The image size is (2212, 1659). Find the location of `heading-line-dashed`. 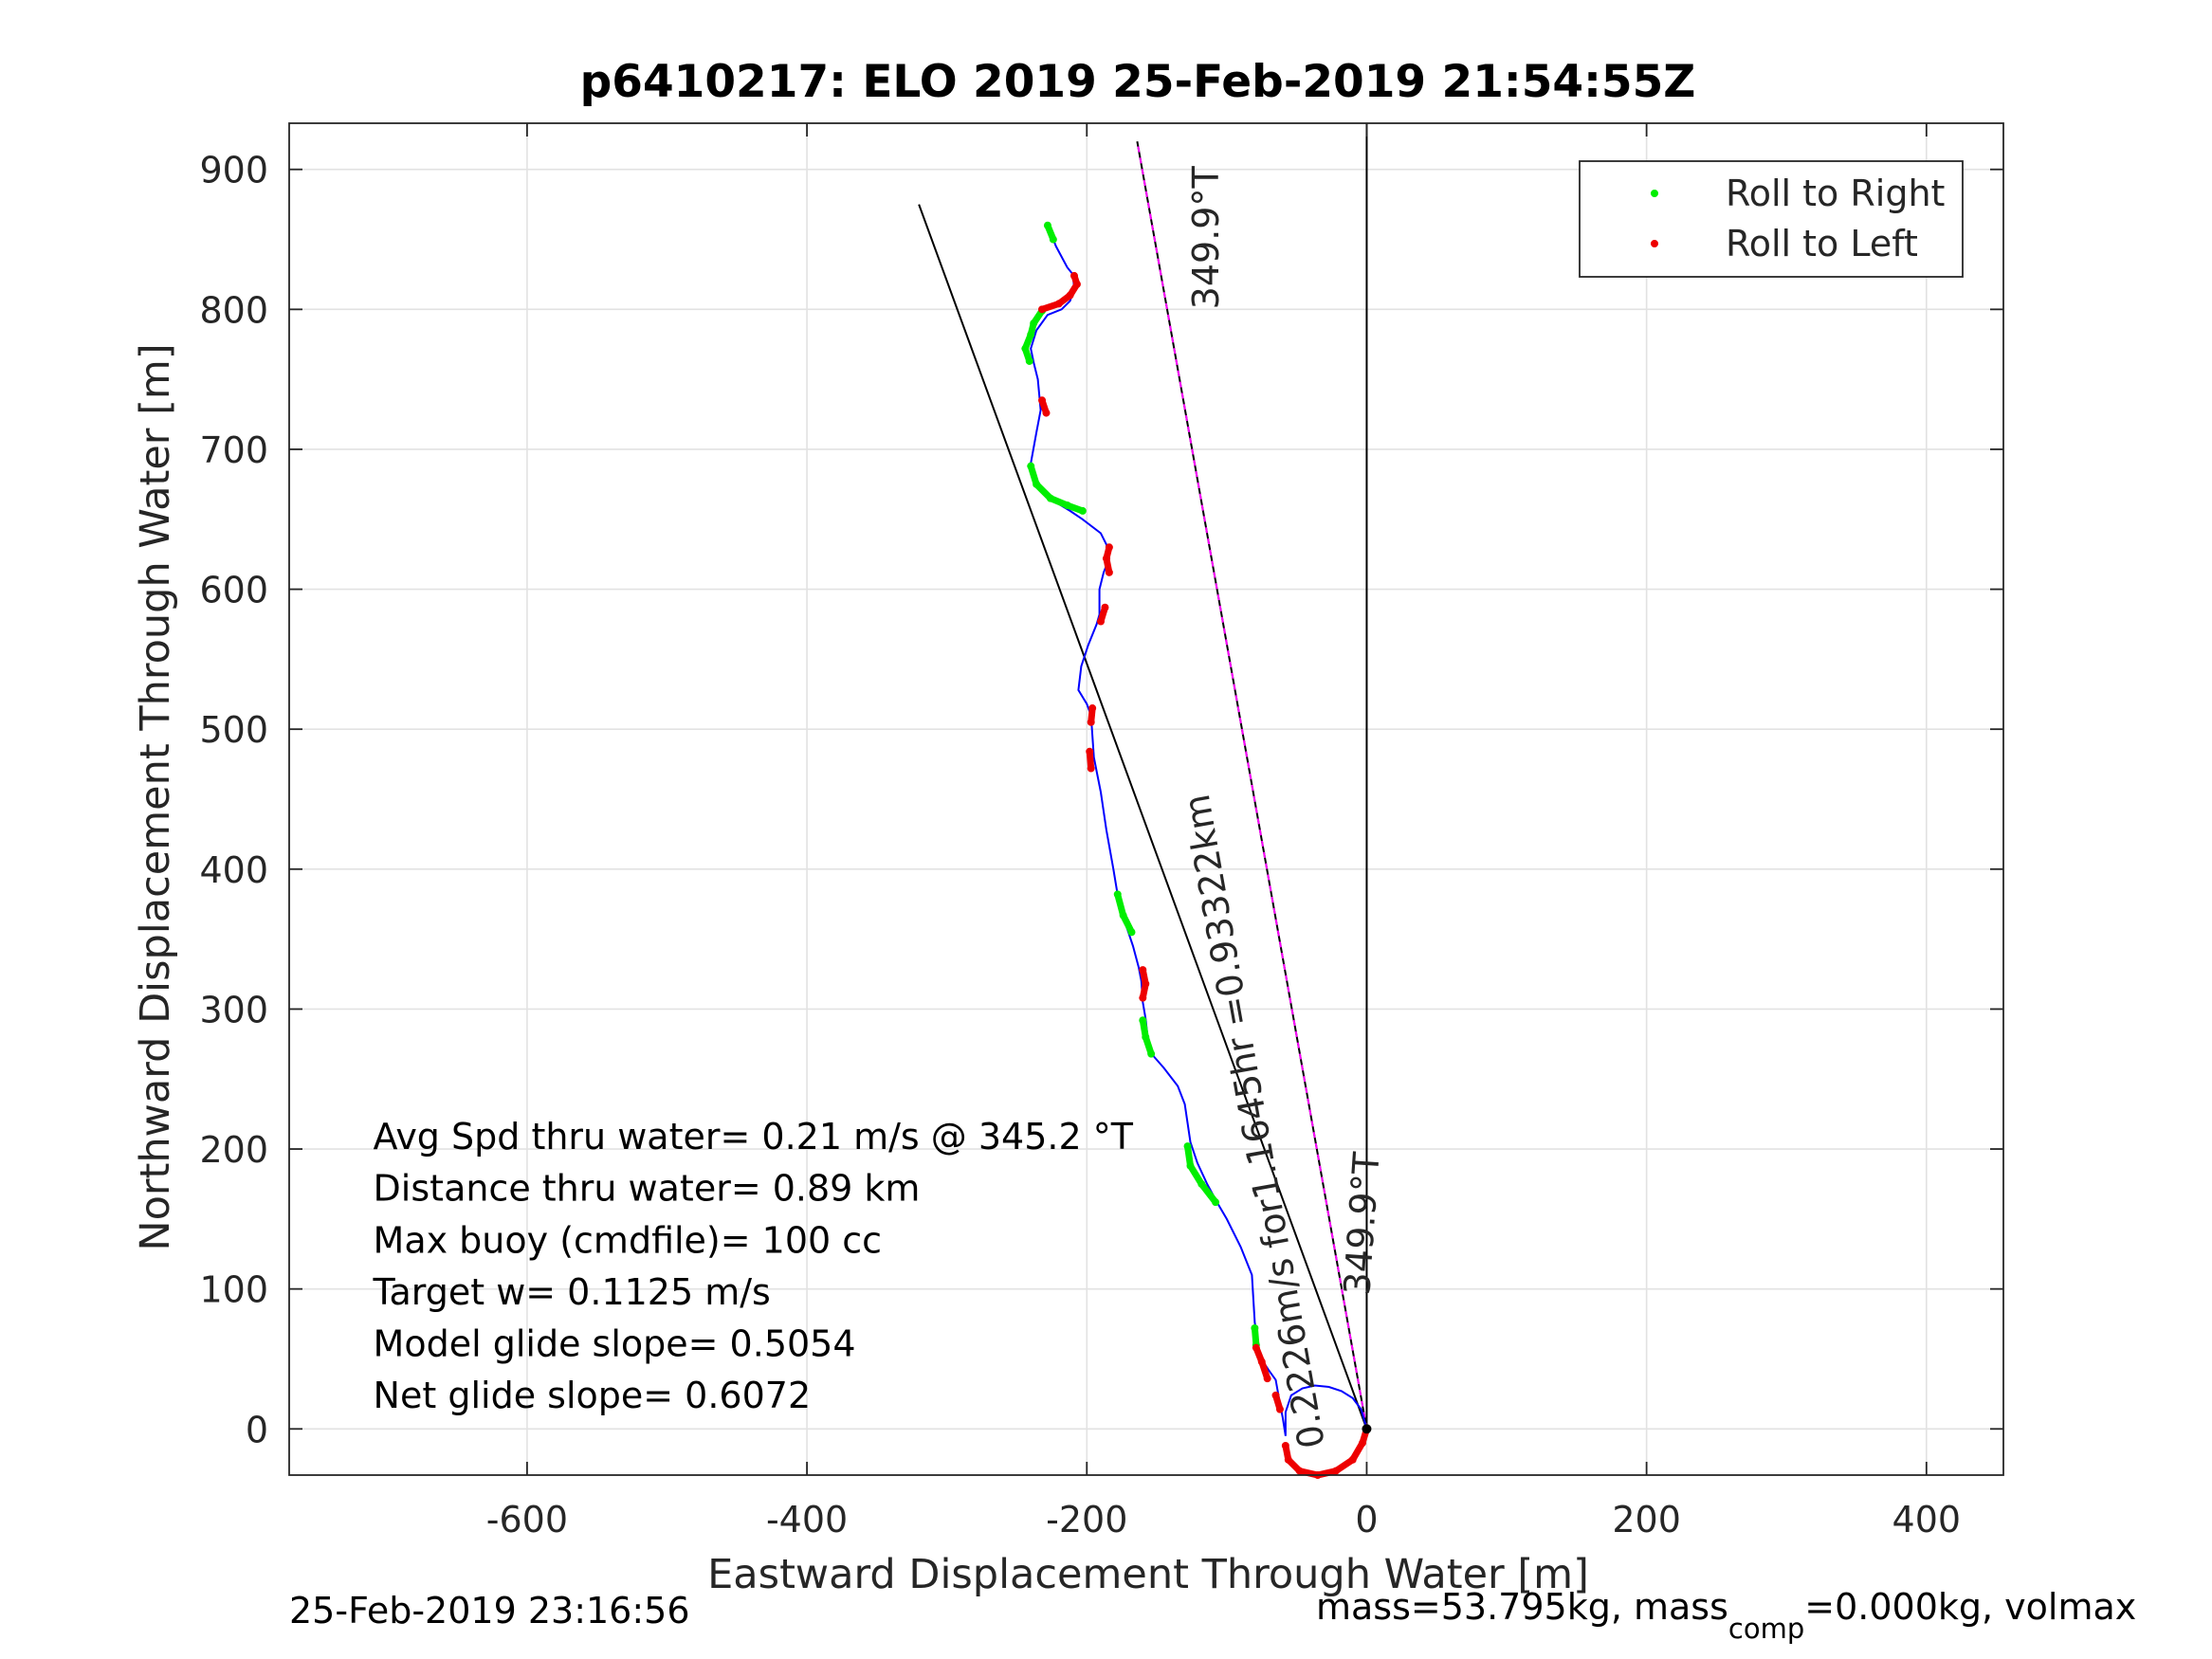

heading-line-dashed is located at coordinates (1252, 785).